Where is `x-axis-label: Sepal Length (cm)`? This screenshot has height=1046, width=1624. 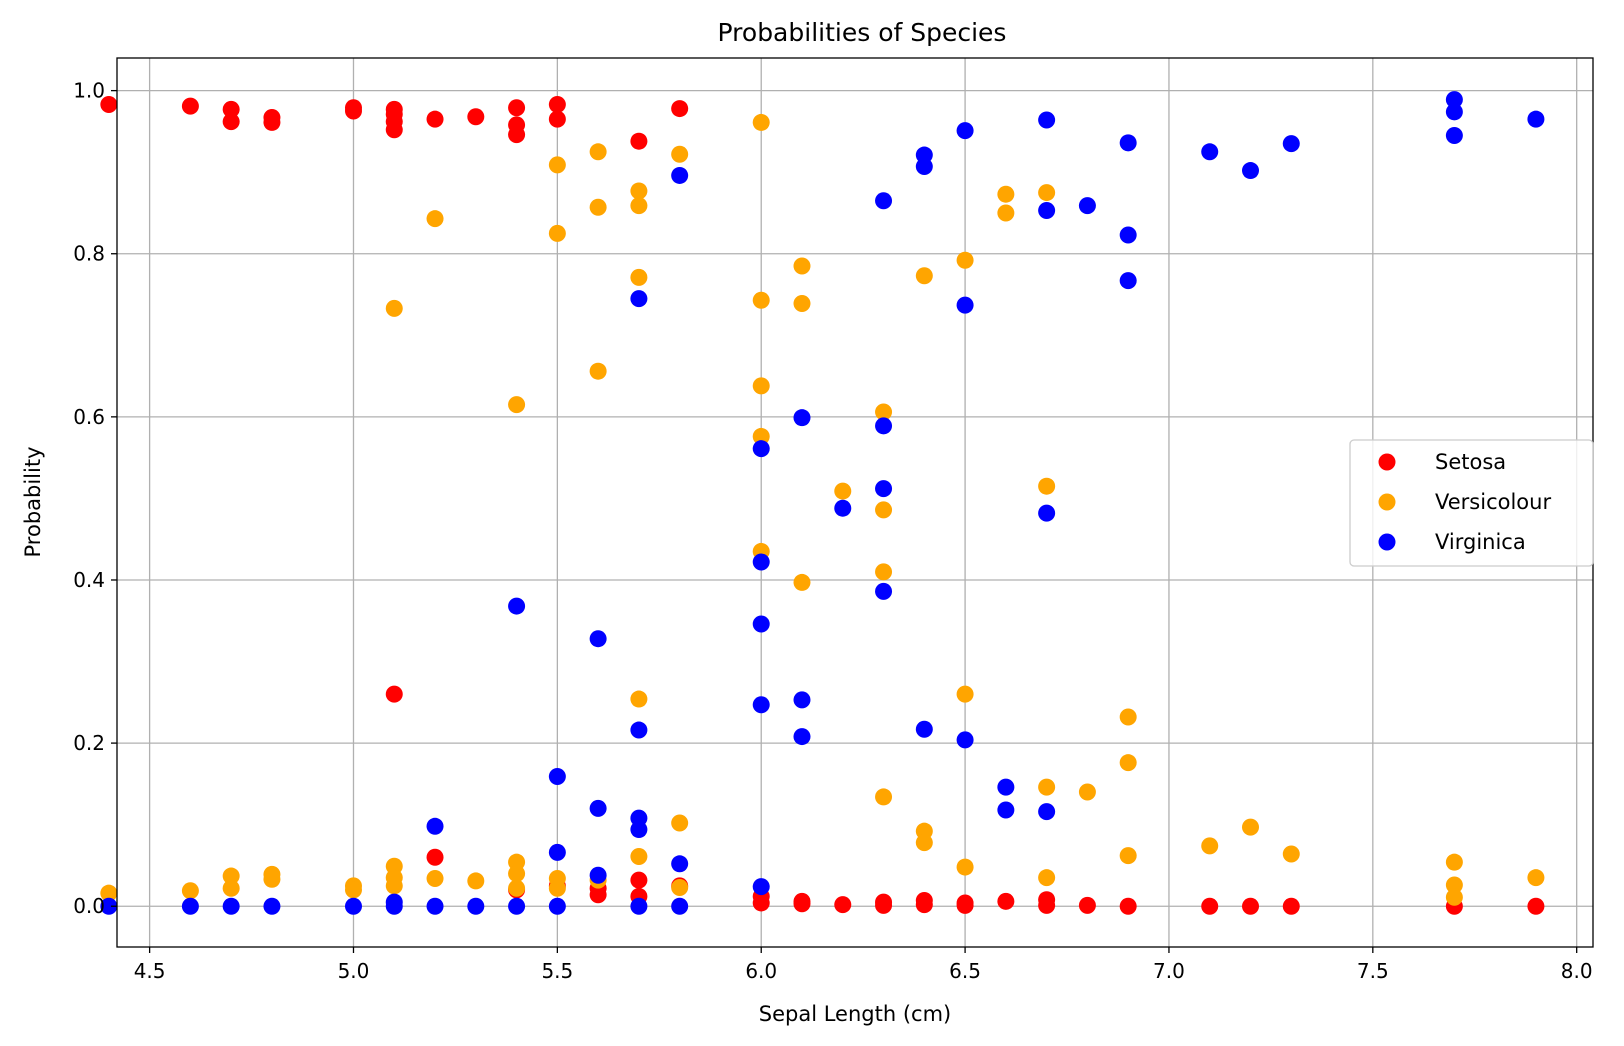
x-axis-label: Sepal Length (cm) is located at coordinates (855, 1014).